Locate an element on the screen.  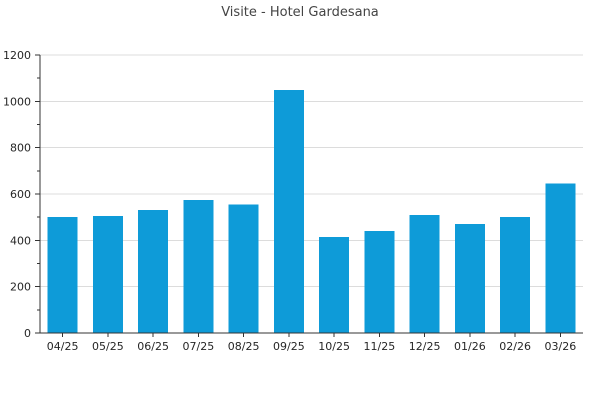
chart-title: Visite - Hotel Gardesana is located at coordinates (300, 12).